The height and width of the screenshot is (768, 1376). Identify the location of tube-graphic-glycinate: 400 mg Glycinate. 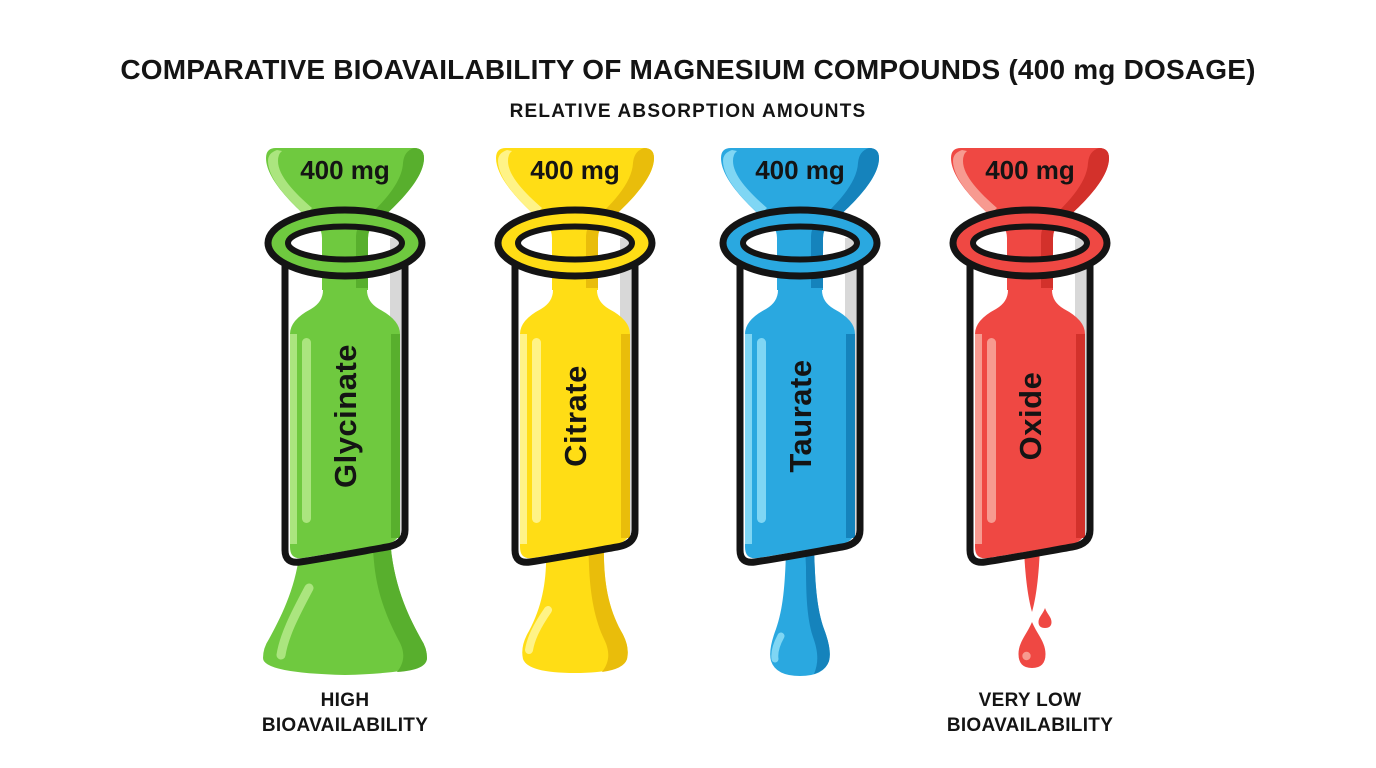
(345, 411).